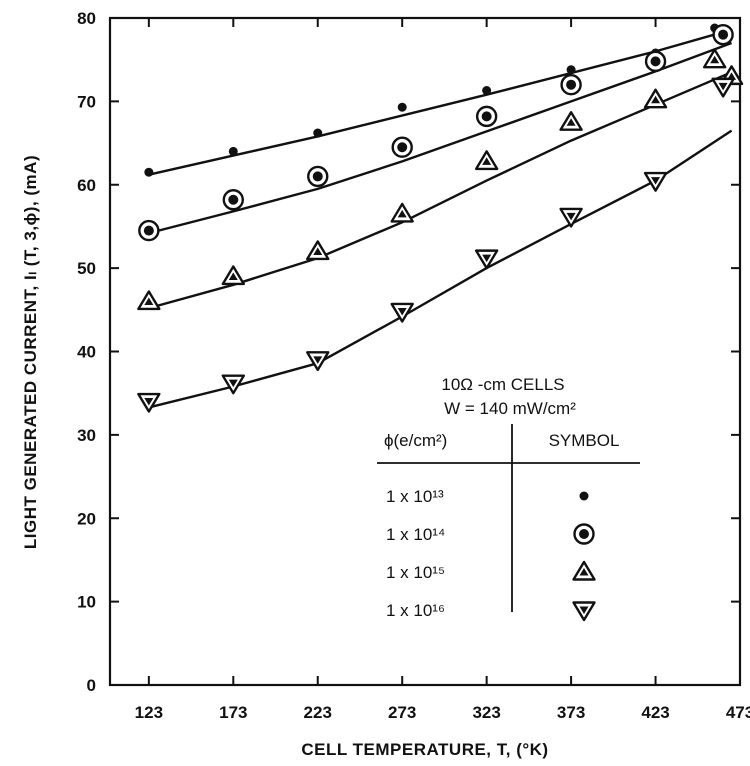  Describe the element at coordinates (584, 556) in the screenshot. I see `legend-symbols` at that location.